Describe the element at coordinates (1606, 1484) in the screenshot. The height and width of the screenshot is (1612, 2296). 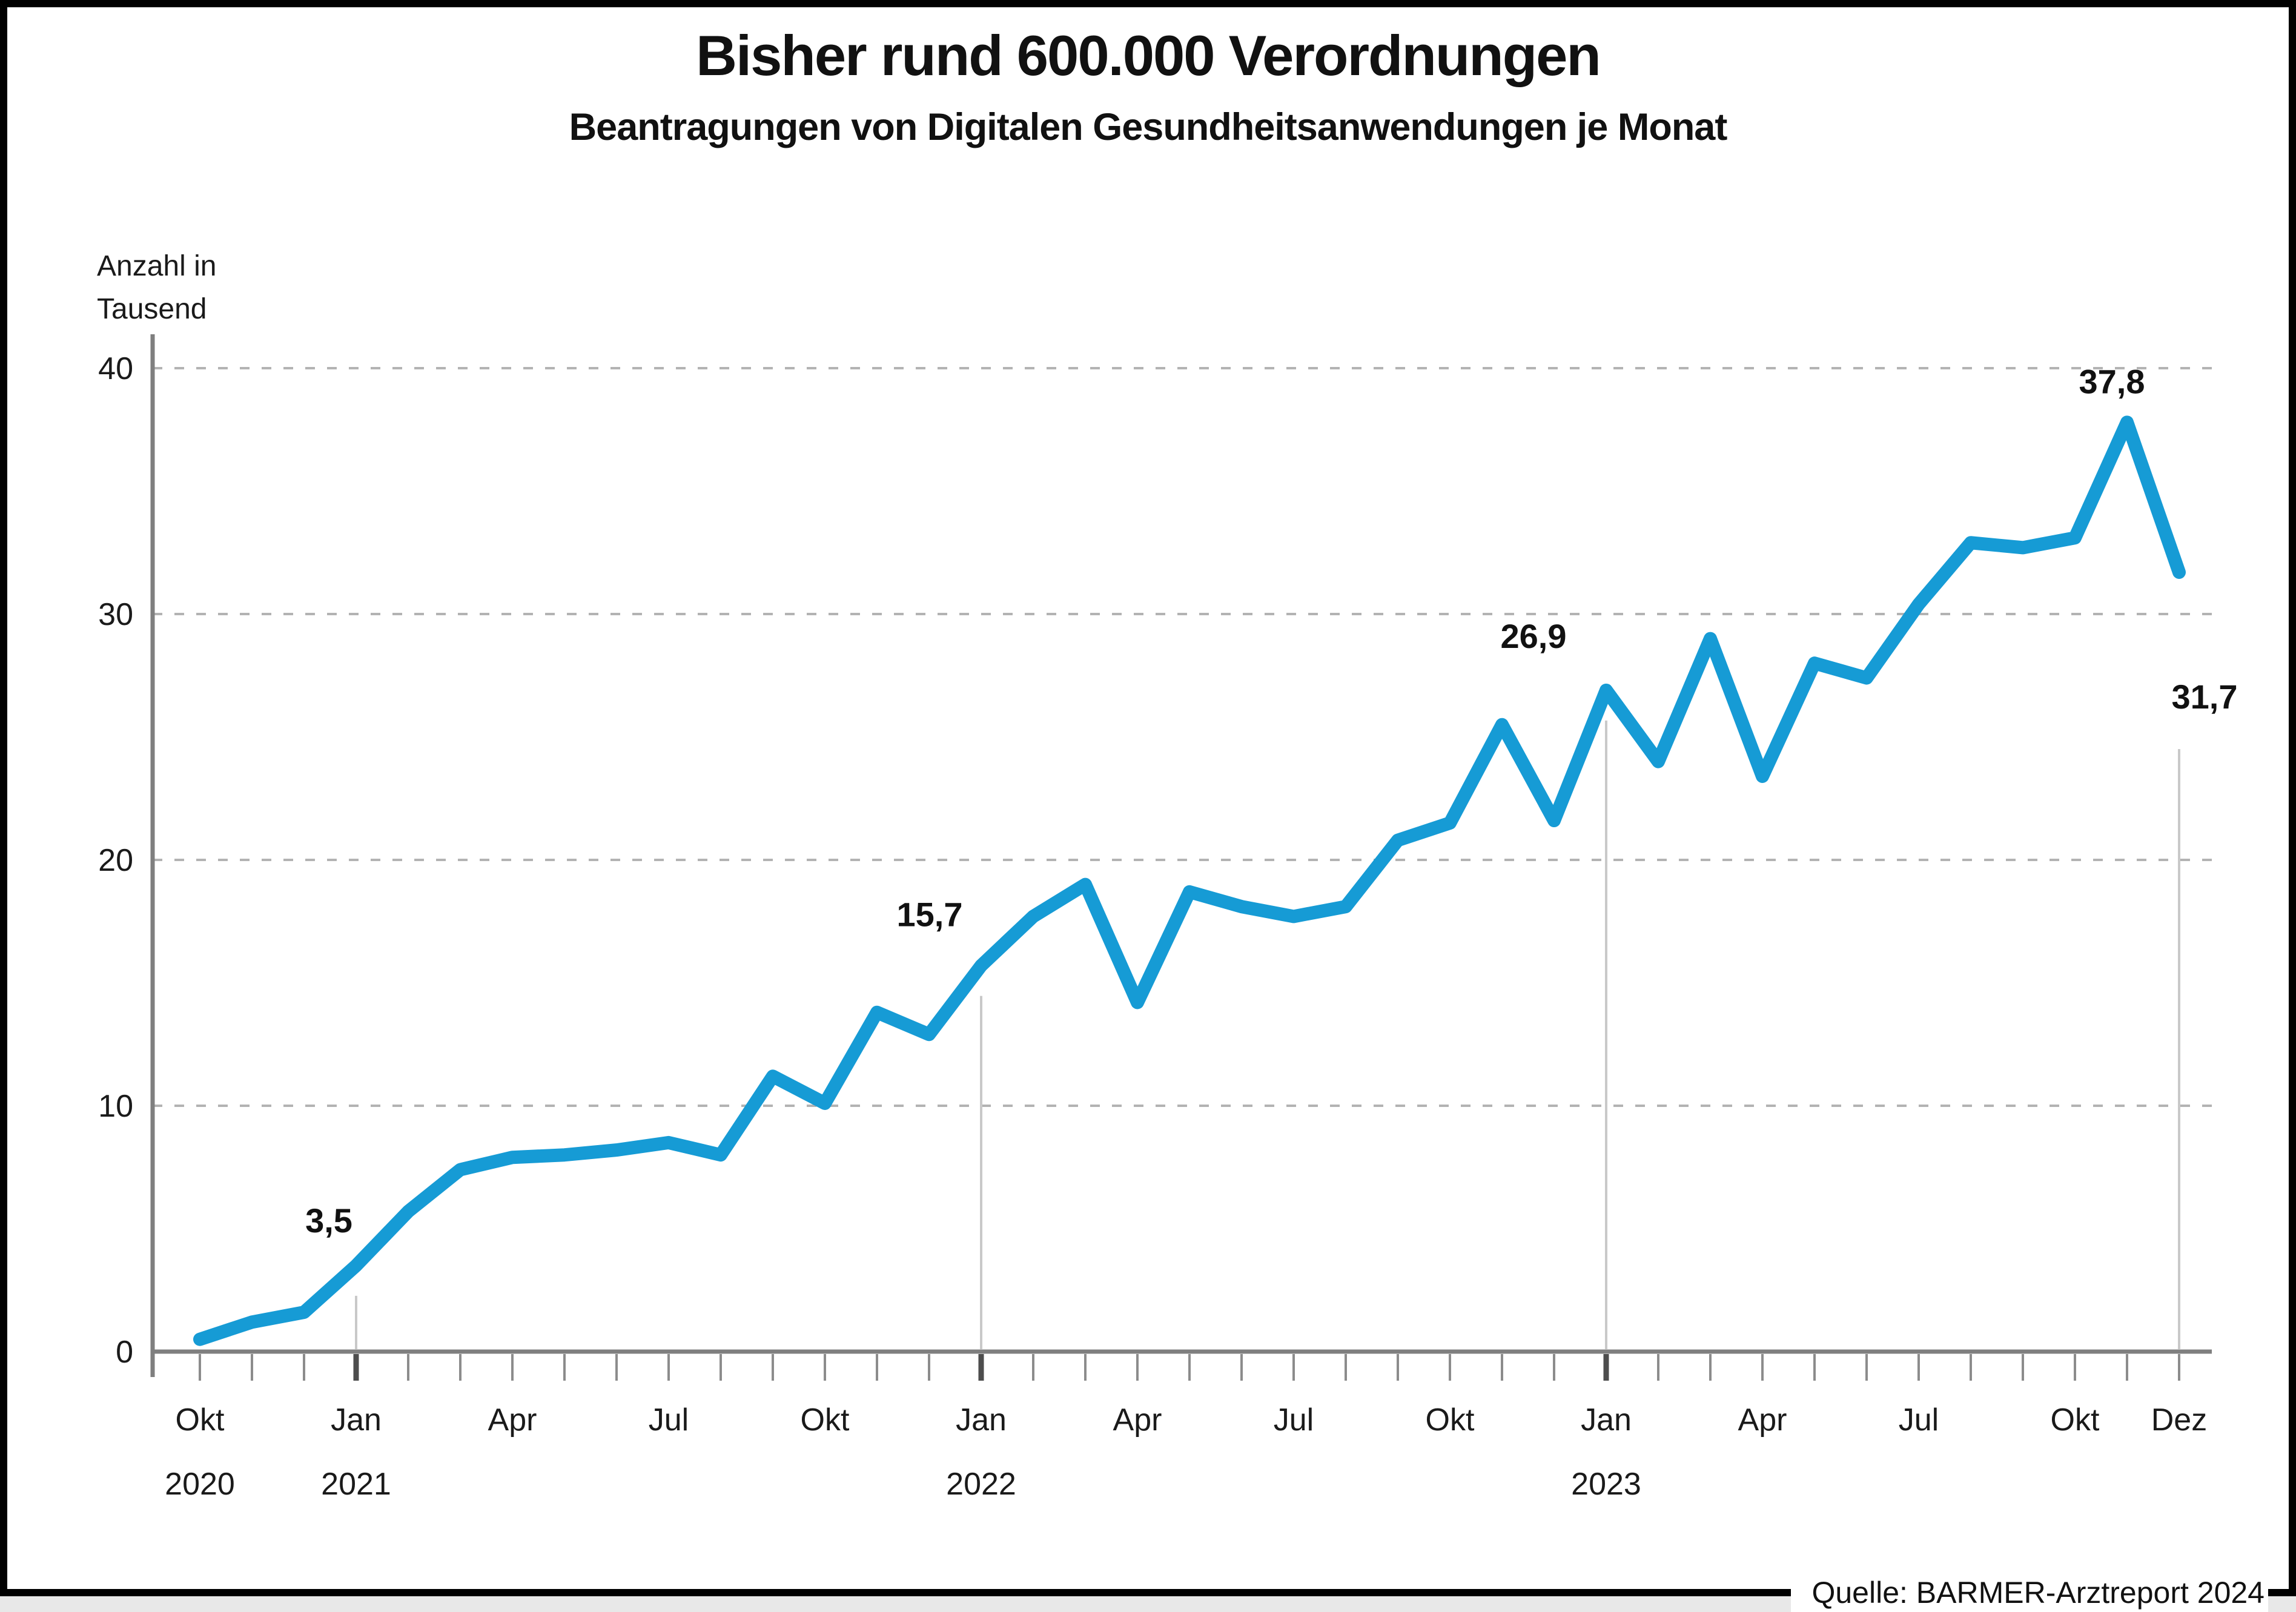
I see `x-year-label-2023: 2023` at that location.